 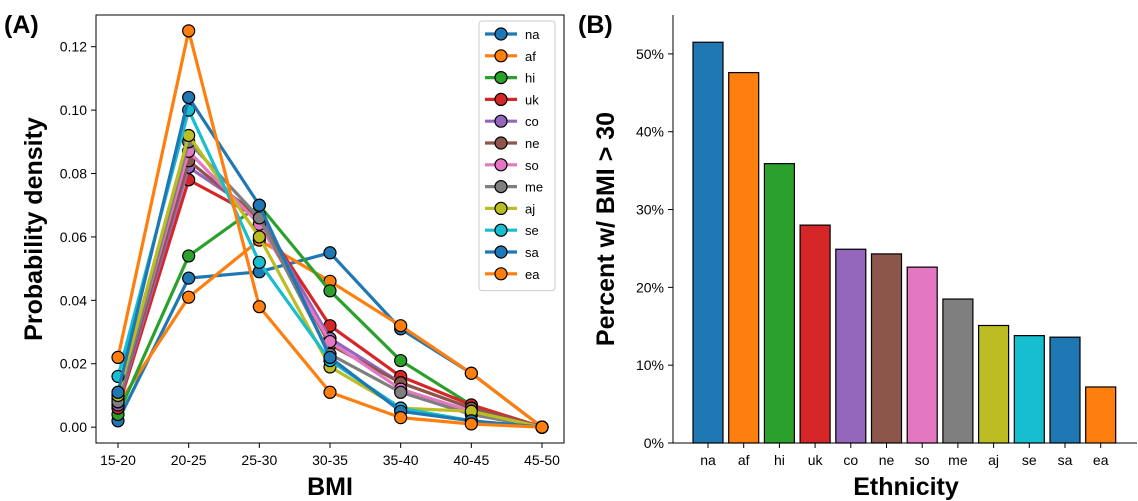 I want to click on b-bar-uk, so click(x=815, y=334).